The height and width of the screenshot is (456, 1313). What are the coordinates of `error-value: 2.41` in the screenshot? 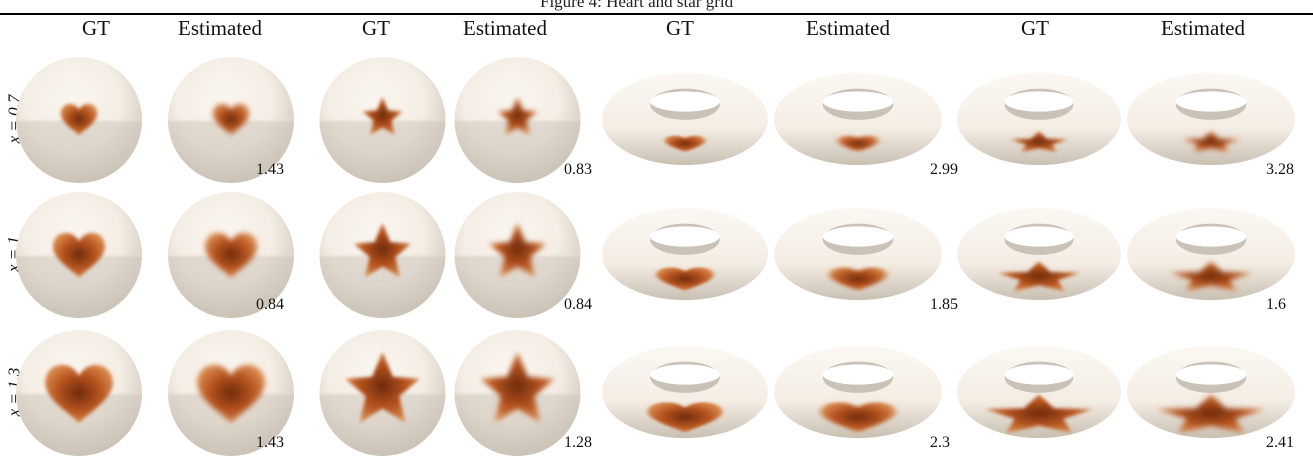 It's located at (1280, 442).